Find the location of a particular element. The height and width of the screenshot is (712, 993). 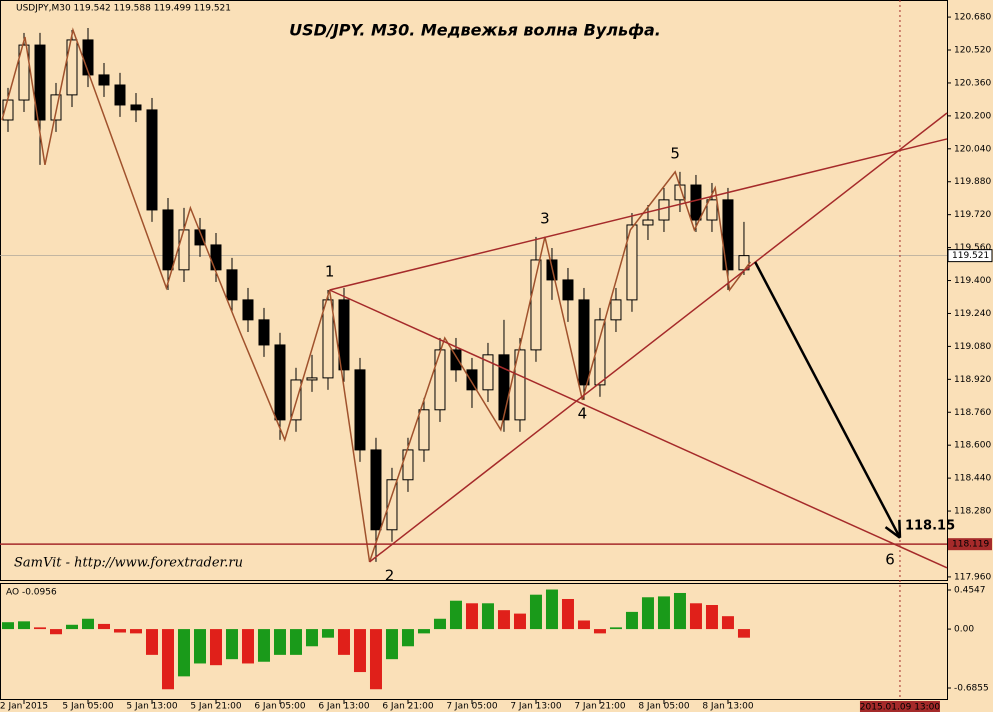

wolfe-line is located at coordinates (638, 214).